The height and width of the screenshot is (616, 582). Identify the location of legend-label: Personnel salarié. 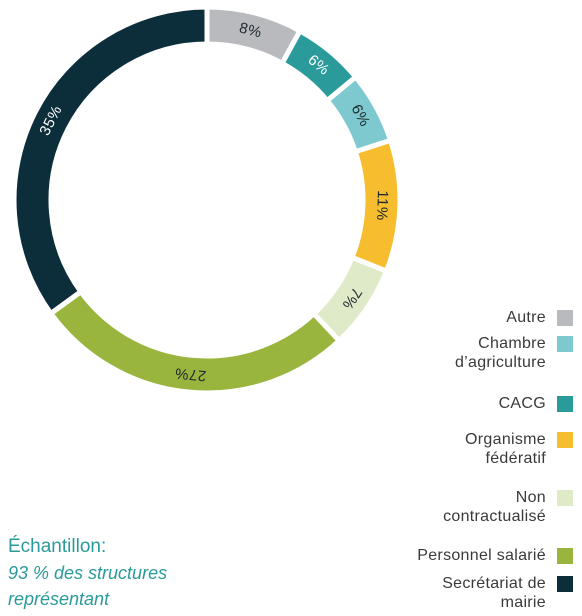
(481, 555).